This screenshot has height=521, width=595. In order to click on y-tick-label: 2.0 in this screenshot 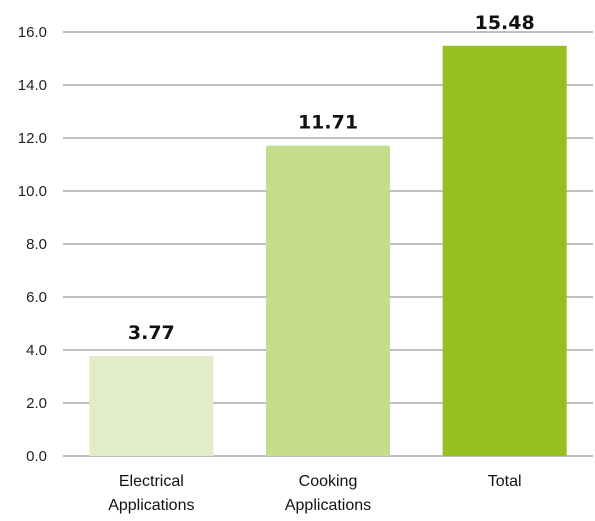, I will do `click(36, 403)`.